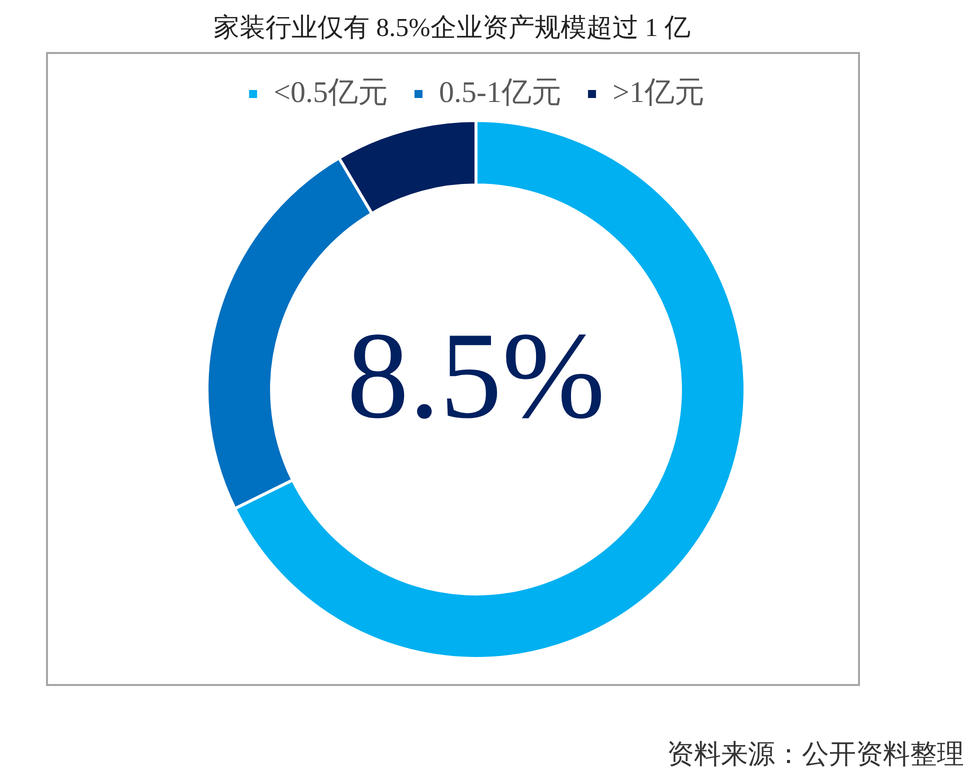  I want to click on legend-label: <0.5亿元, so click(331, 92).